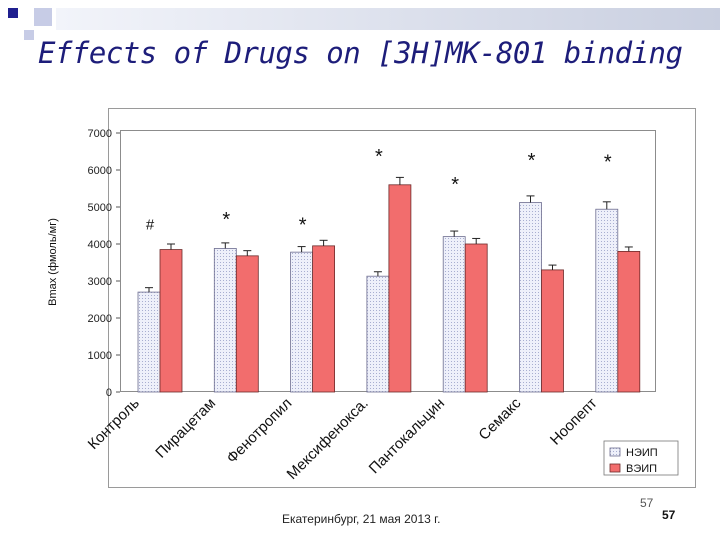 The height and width of the screenshot is (540, 720). I want to click on legend-swatch-veip, so click(615, 468).